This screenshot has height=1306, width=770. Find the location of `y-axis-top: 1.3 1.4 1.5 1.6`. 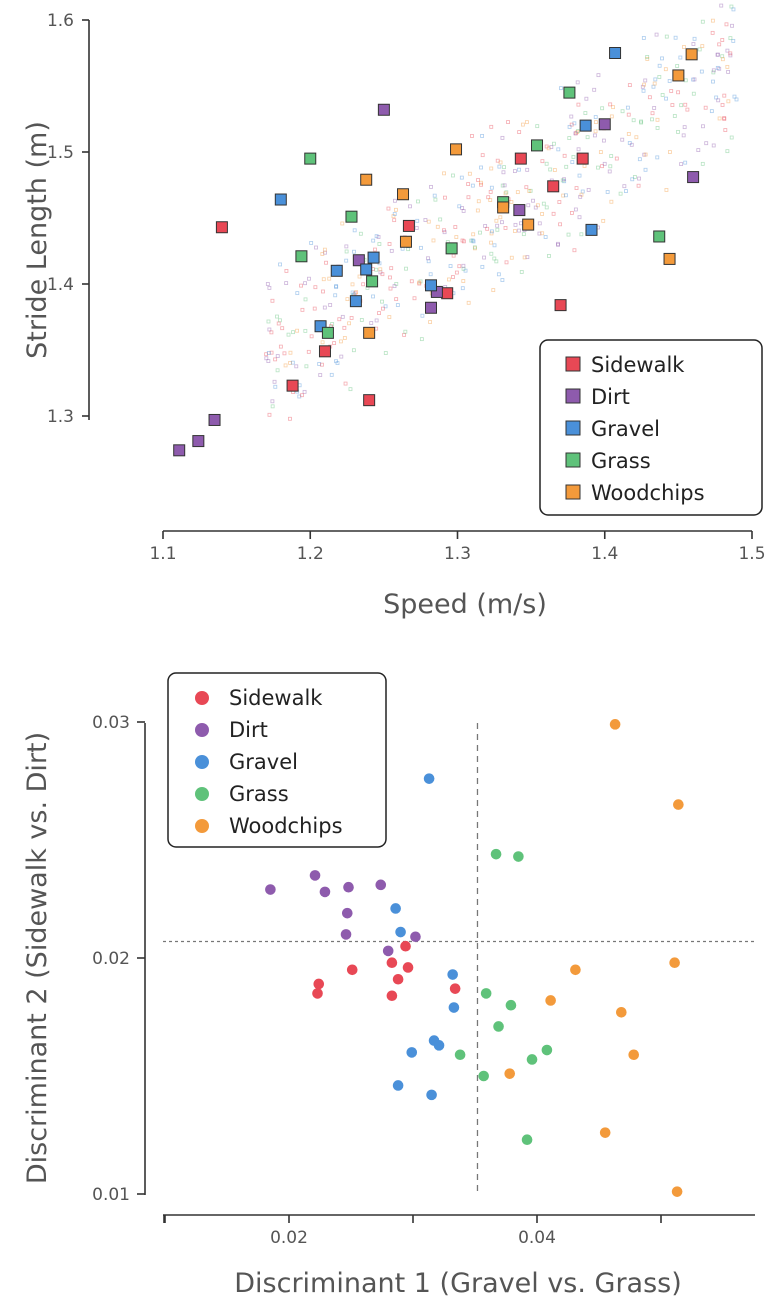

y-axis-top: 1.3 1.4 1.5 1.6 is located at coordinates (68, 219).